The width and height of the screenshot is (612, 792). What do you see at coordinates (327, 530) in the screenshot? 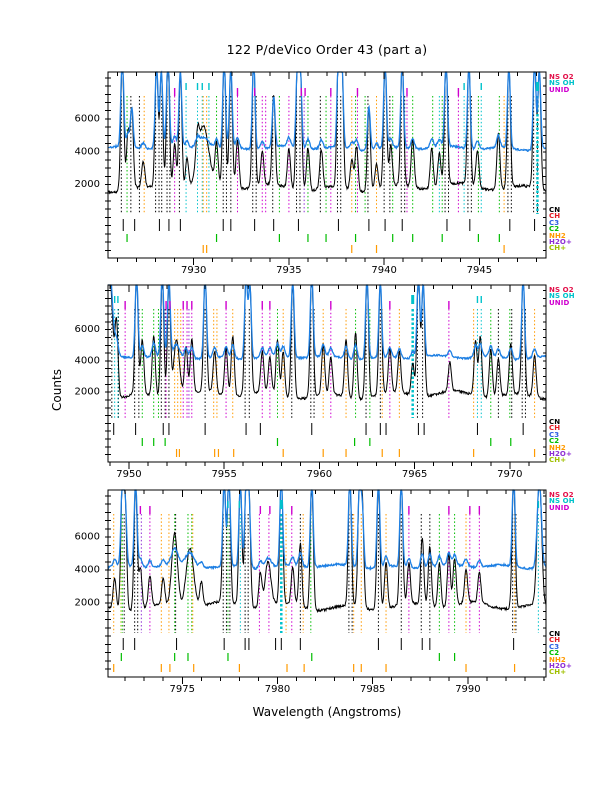
I see `panel-3-blue-spectrum` at bounding box center [327, 530].